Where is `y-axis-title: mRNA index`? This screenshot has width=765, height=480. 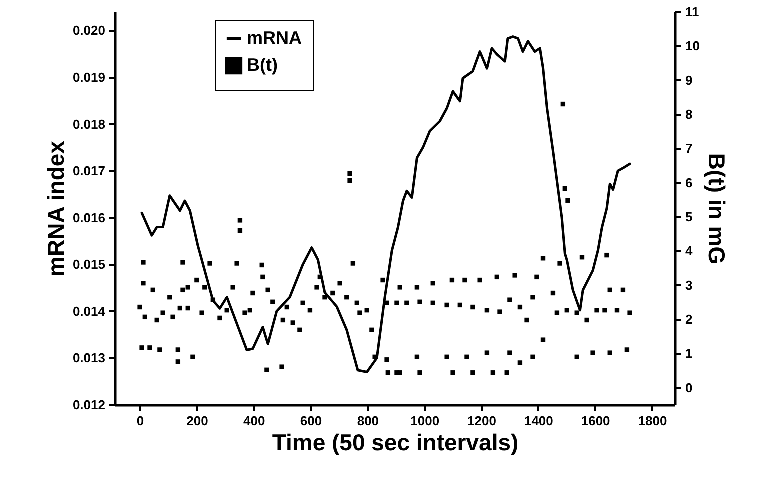
y-axis-title: mRNA index is located at coordinates (55, 208).